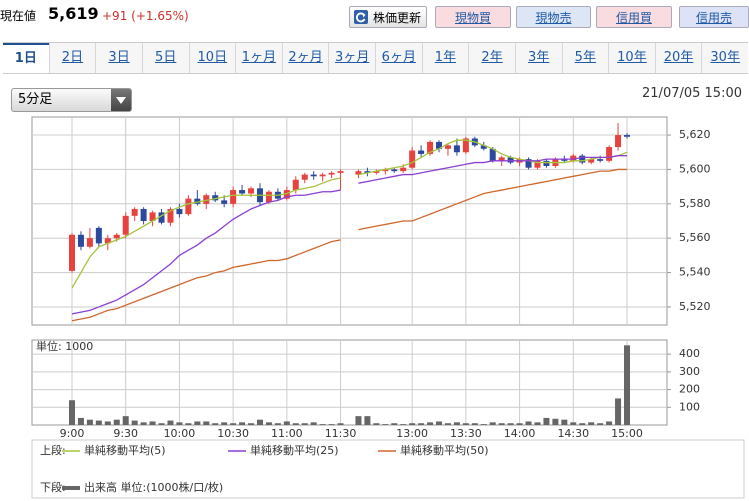 This screenshot has height=501, width=749. What do you see at coordinates (125, 450) in the screenshot?
I see `legend-entry: 単純移動平均(5)` at bounding box center [125, 450].